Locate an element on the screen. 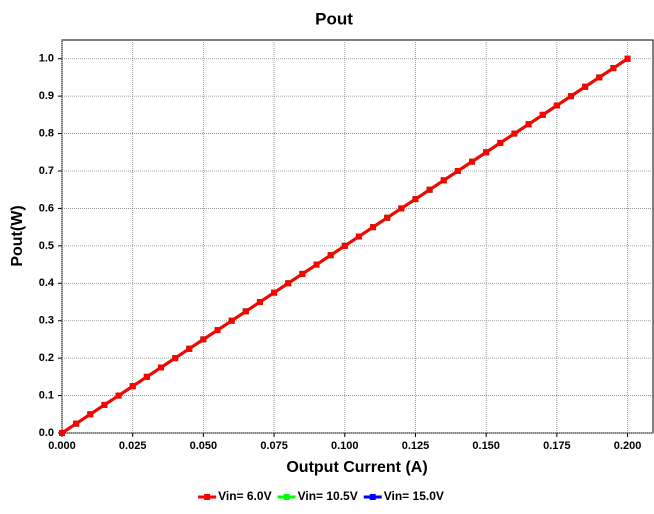  legend-label: Vin= 10.5V is located at coordinates (328, 496).